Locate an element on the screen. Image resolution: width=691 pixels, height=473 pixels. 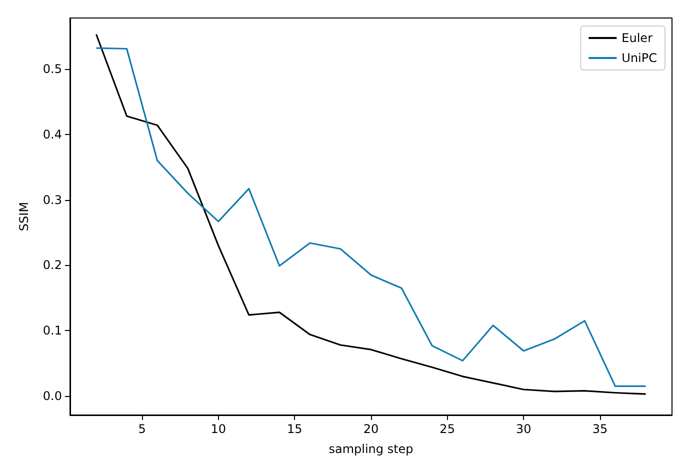
legend-label: Euler is located at coordinates (637, 38).